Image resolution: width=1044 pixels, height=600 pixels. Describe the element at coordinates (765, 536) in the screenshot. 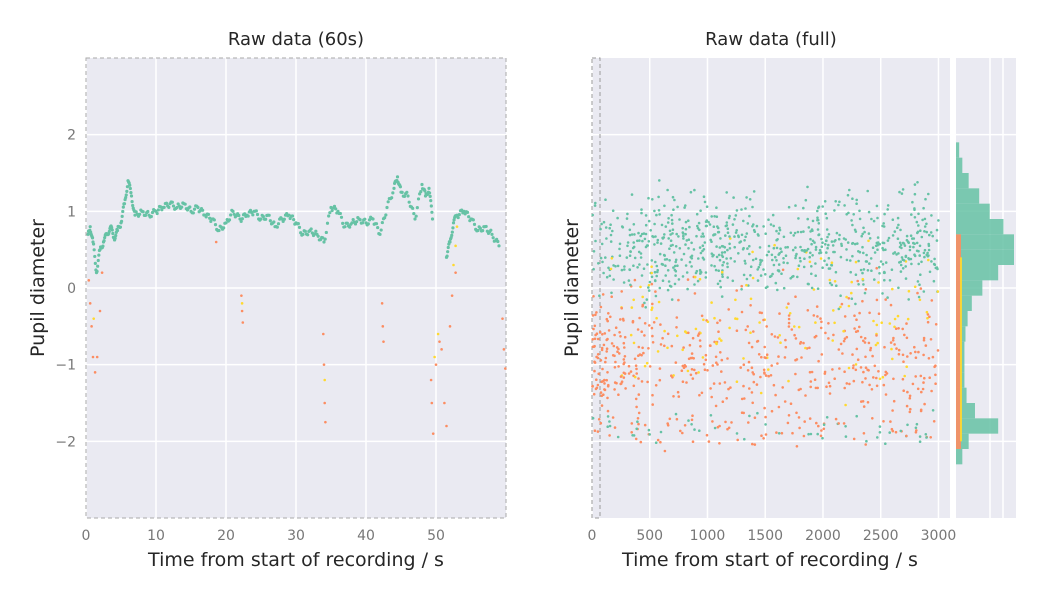

I see `right-xtick-label: 1500` at that location.